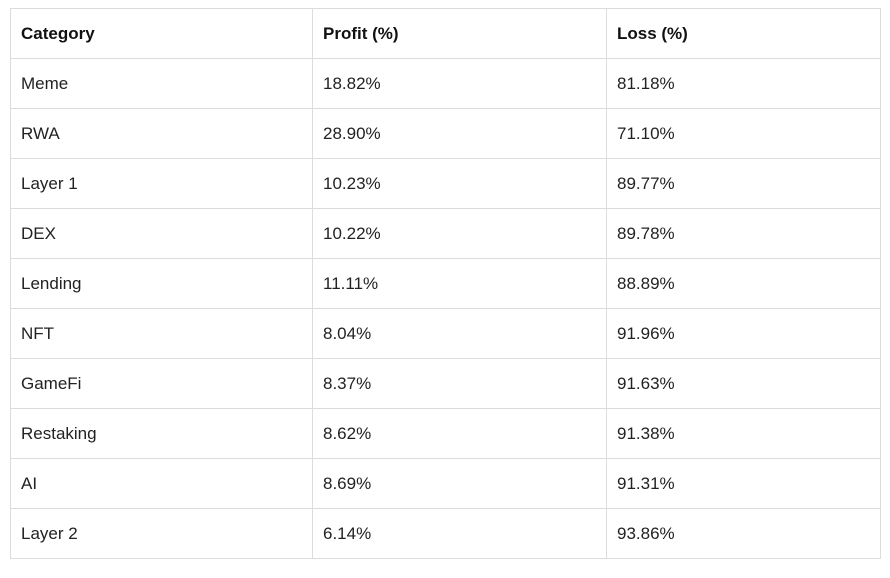 This screenshot has width=890, height=578. I want to click on table-row: DEX 10.22% 89.78%, so click(445, 233).